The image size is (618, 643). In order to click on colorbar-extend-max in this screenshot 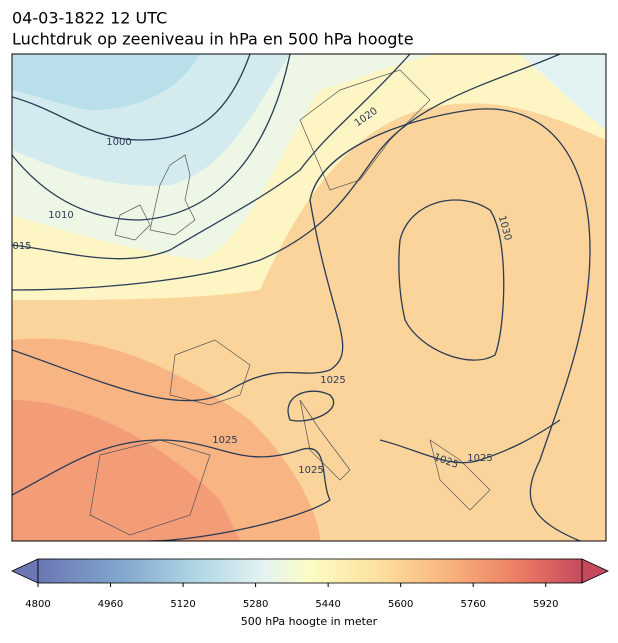, I will do `click(595, 571)`.